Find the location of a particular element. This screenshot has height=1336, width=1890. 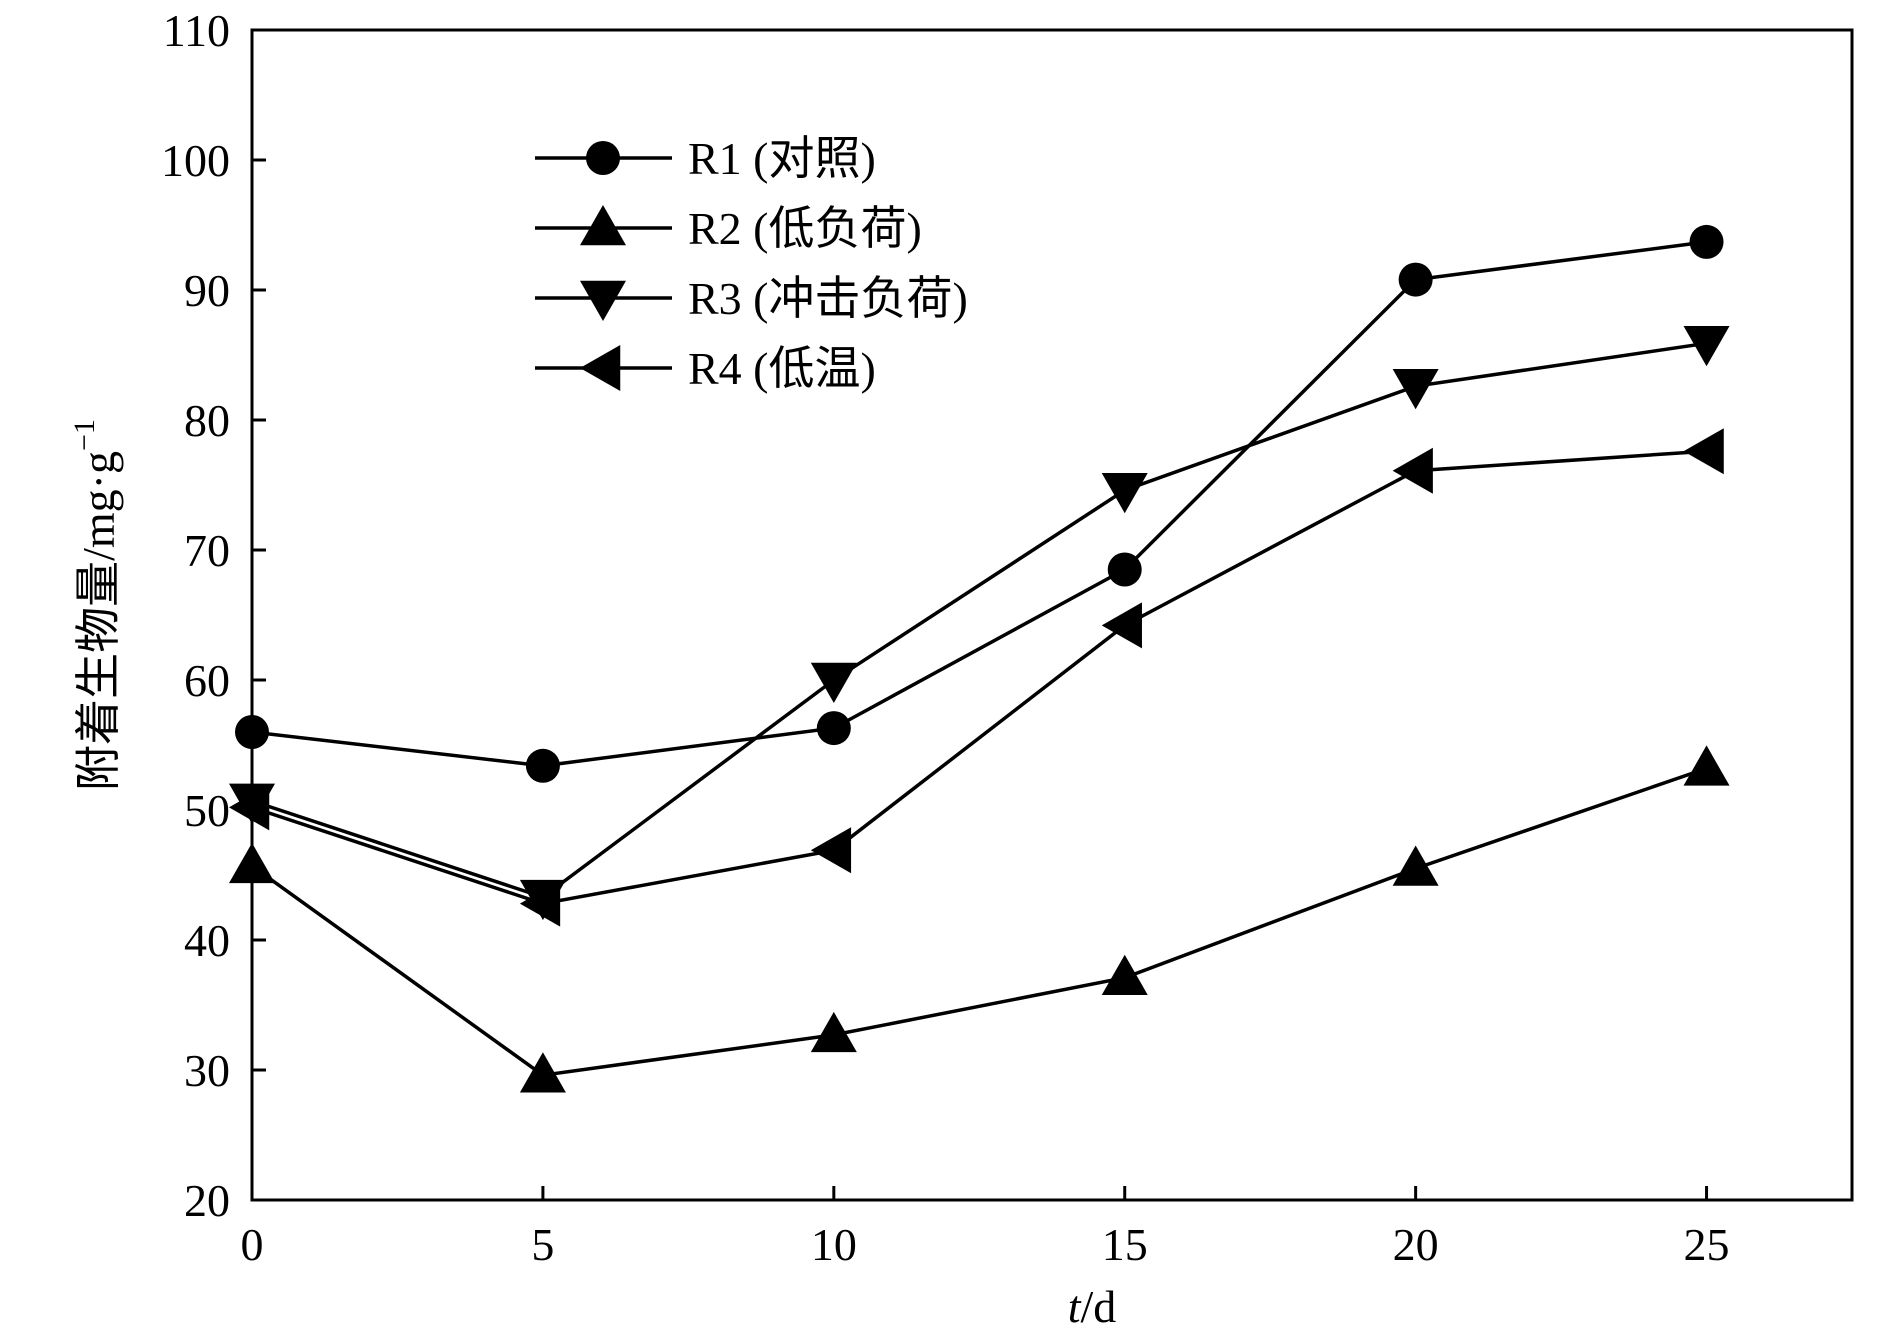

y-tick-label: 20 is located at coordinates (207, 1200).